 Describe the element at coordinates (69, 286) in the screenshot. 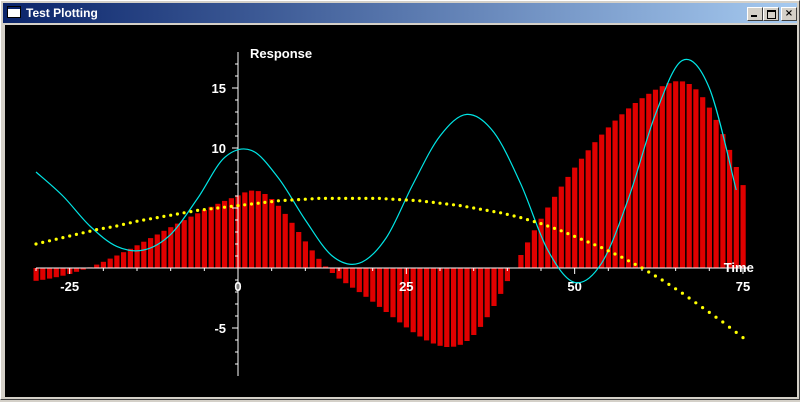

I see `x-tick-label: -25` at that location.